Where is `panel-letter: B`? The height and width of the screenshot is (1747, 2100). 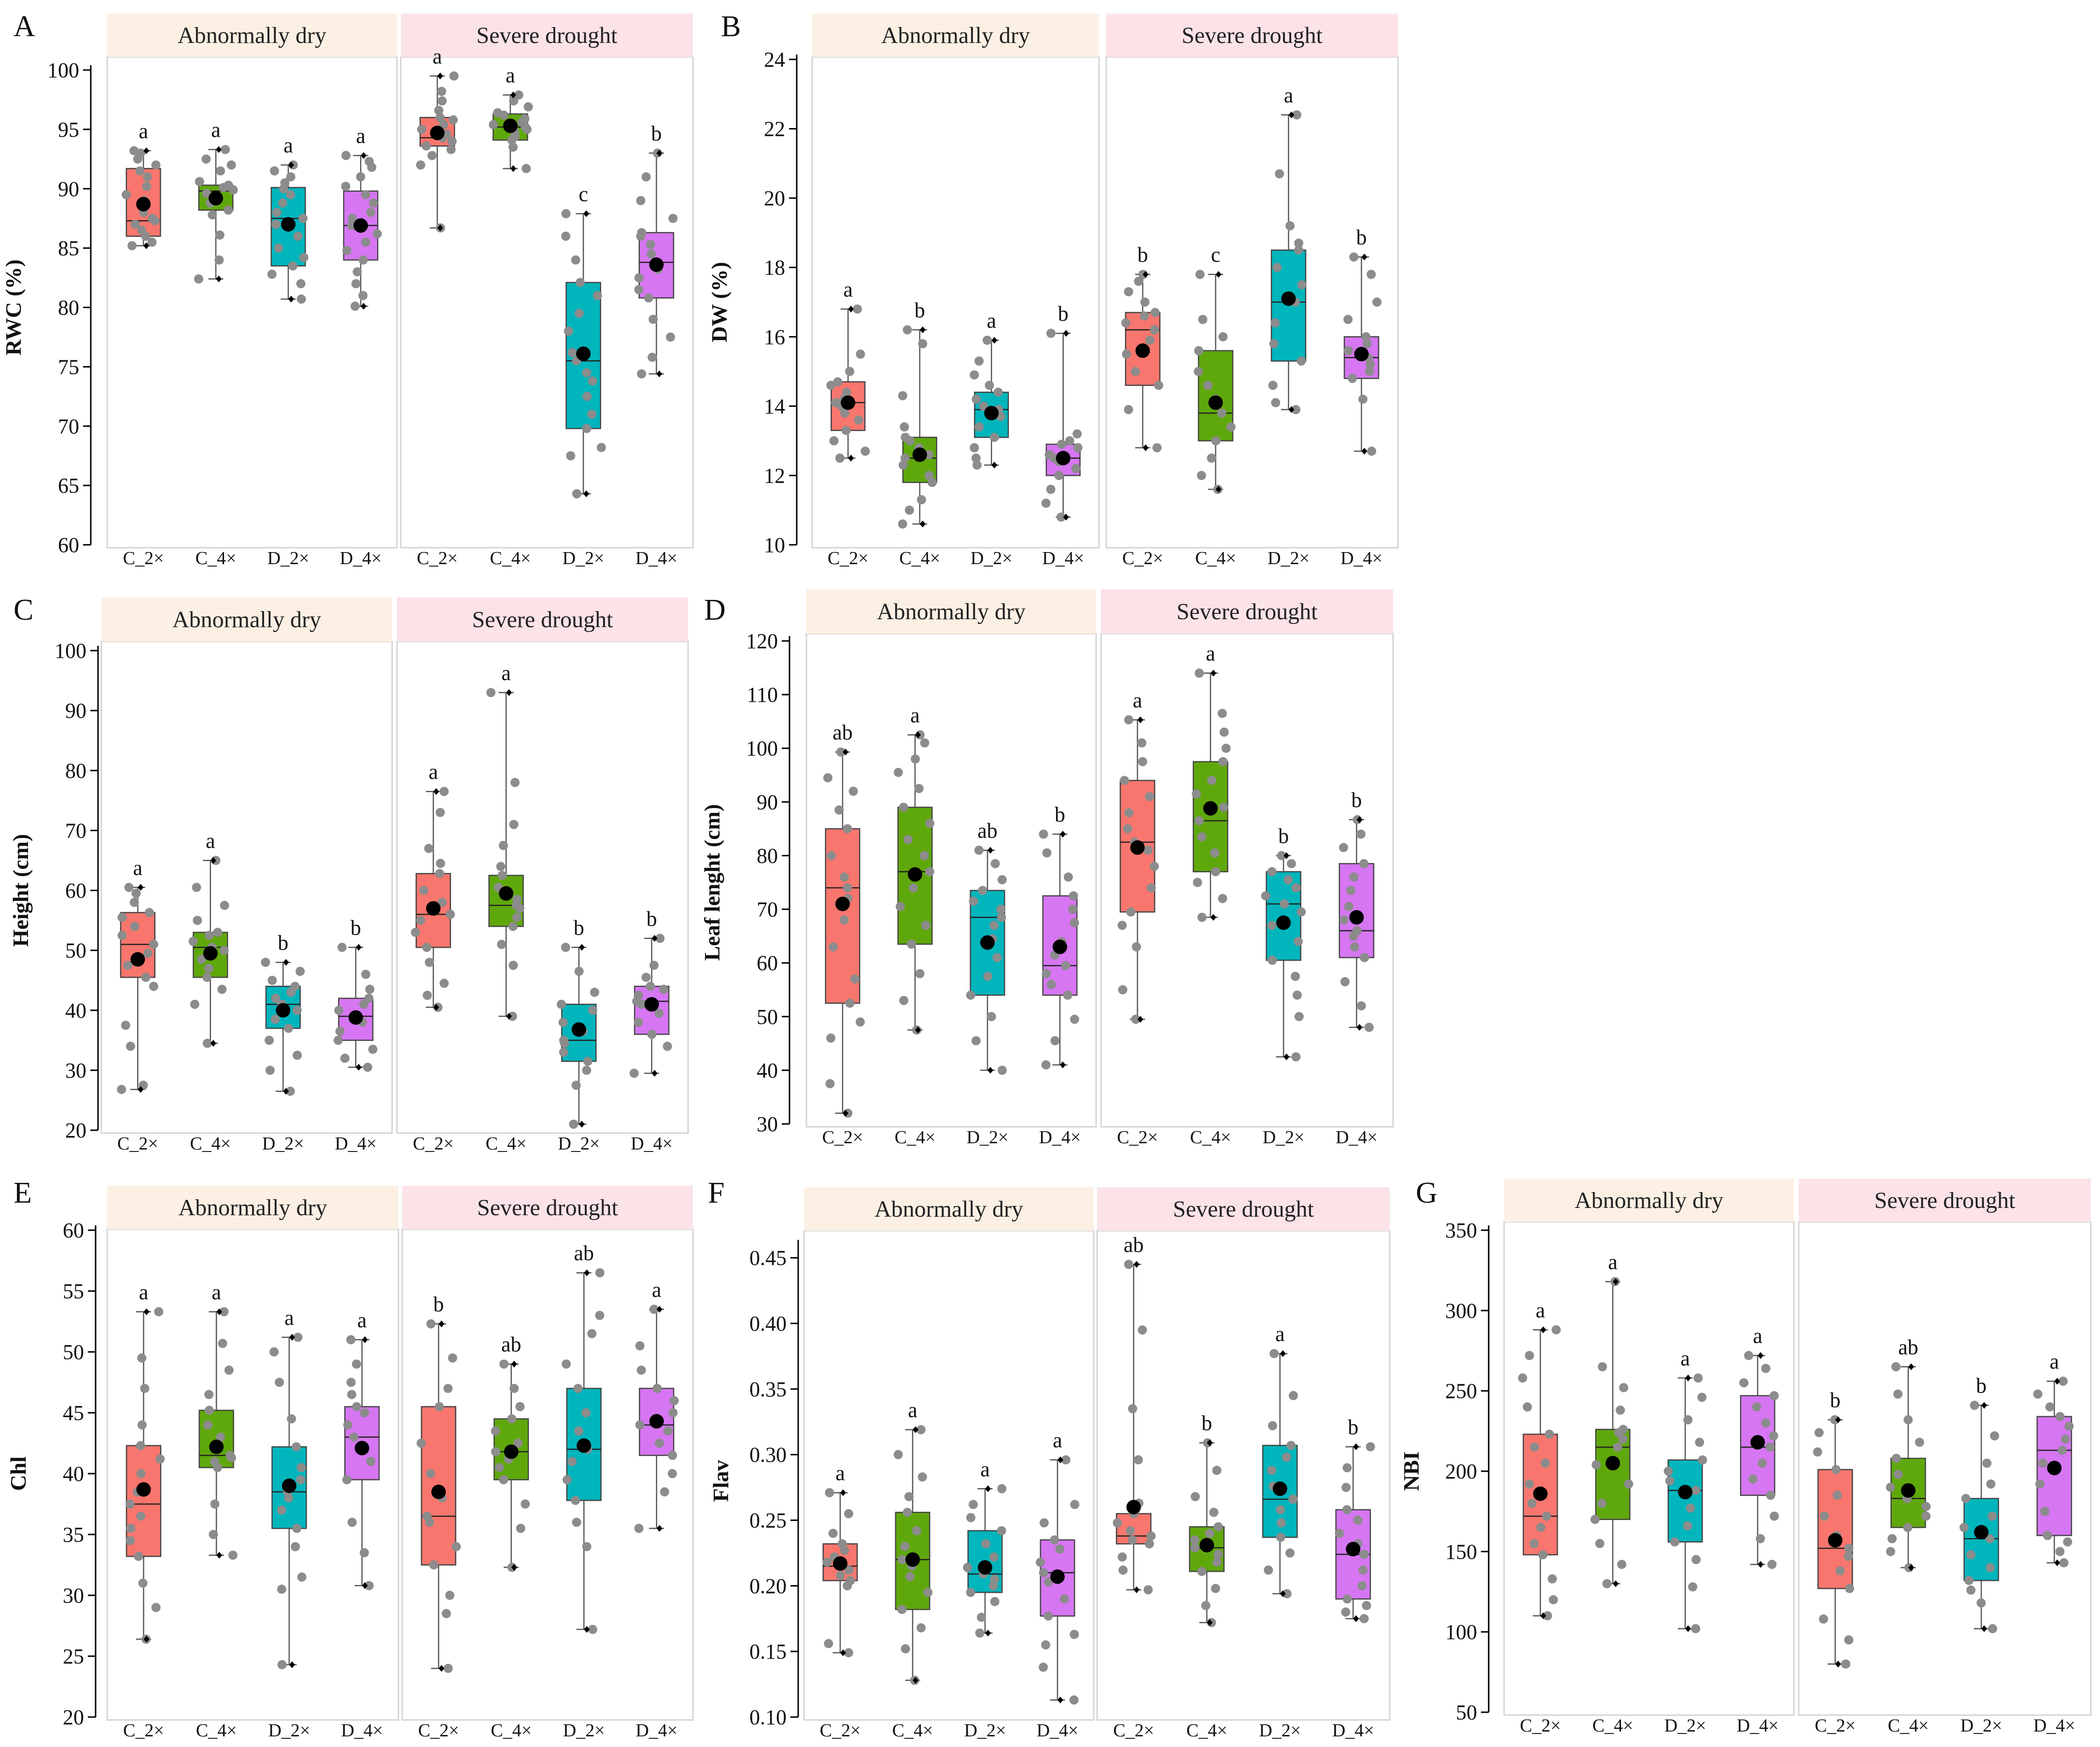 panel-letter: B is located at coordinates (731, 26).